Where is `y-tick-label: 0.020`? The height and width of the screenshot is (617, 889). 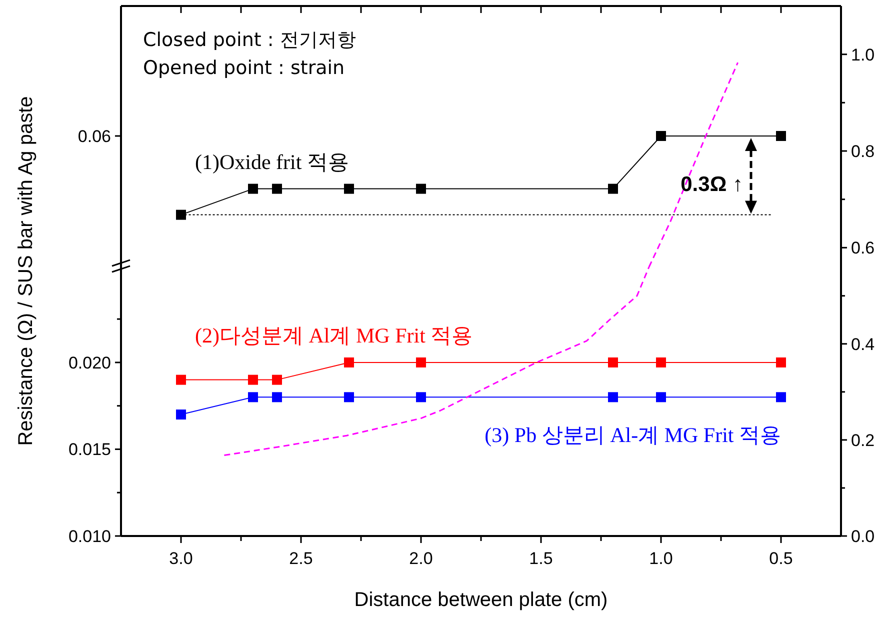
y-tick-label: 0.020 is located at coordinates (89, 362).